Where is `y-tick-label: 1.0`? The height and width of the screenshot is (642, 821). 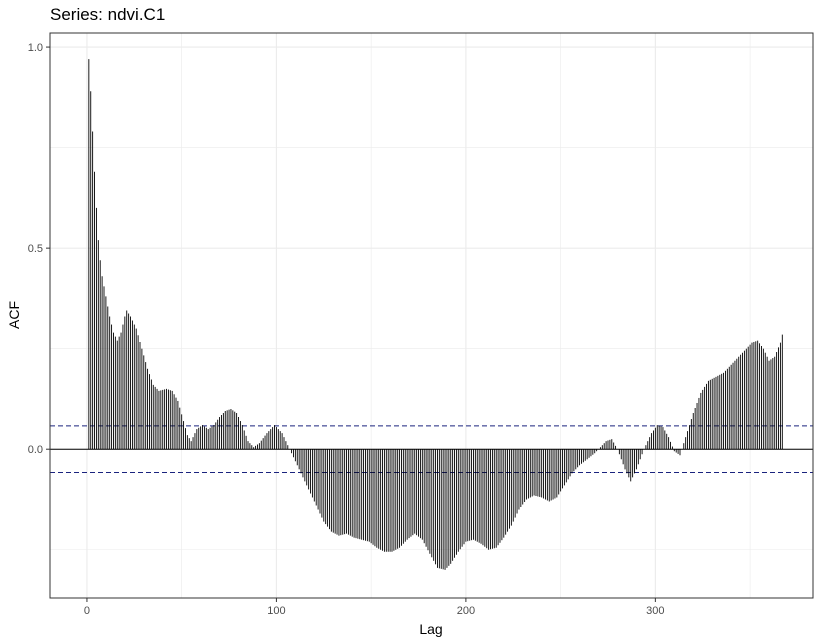
y-tick-label: 1.0 is located at coordinates (35, 48).